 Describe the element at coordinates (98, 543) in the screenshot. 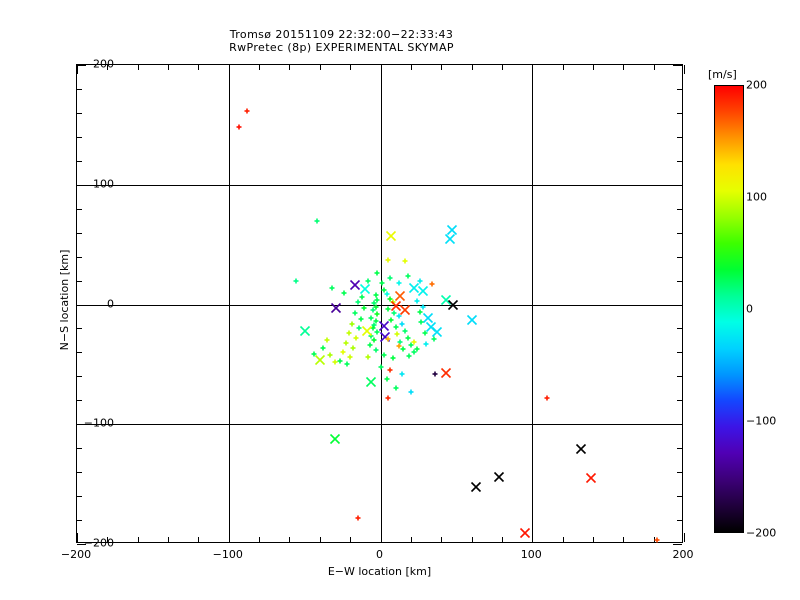

I see `y-tick-label: −200` at that location.